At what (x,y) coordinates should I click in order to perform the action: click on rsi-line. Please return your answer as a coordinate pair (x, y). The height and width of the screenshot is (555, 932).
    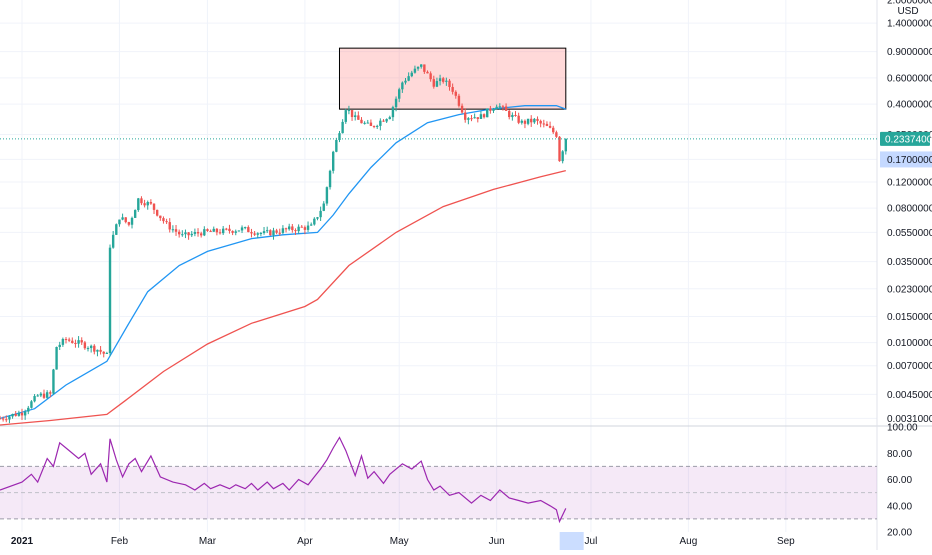
    Looking at the image, I should click on (283, 480).